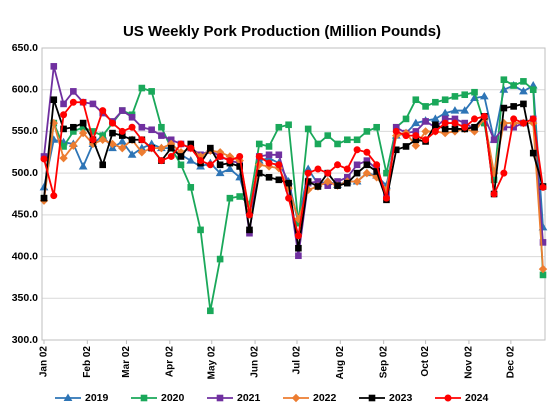 This screenshot has height=413, width=554. I want to click on legend-item: 2022, so click(310, 398).